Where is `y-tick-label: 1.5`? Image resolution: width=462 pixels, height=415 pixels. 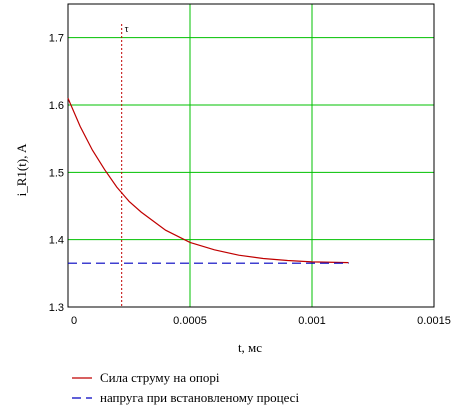
y-tick-label: 1.5 is located at coordinates (56, 173).